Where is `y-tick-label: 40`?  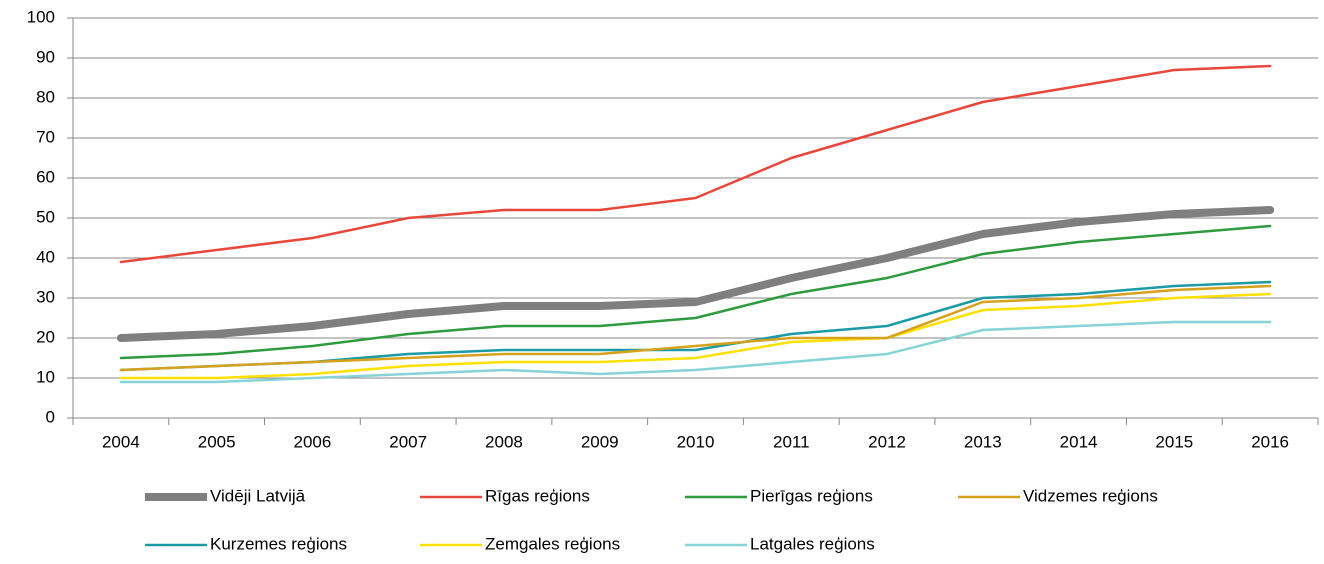
y-tick-label: 40 is located at coordinates (45, 256).